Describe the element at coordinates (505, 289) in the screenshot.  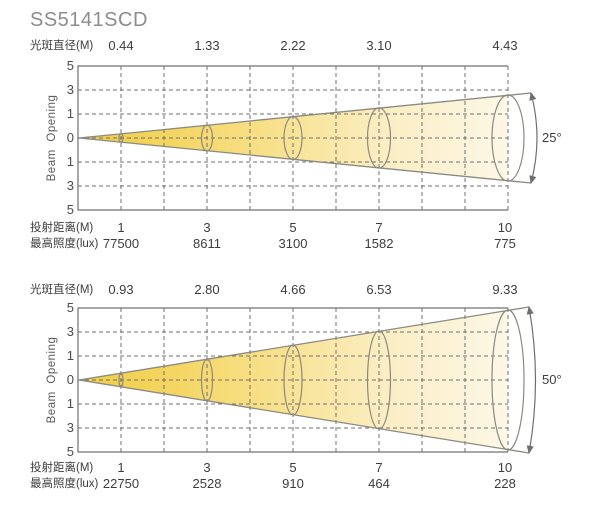
I see `spot-diameter-value: 9.33` at that location.